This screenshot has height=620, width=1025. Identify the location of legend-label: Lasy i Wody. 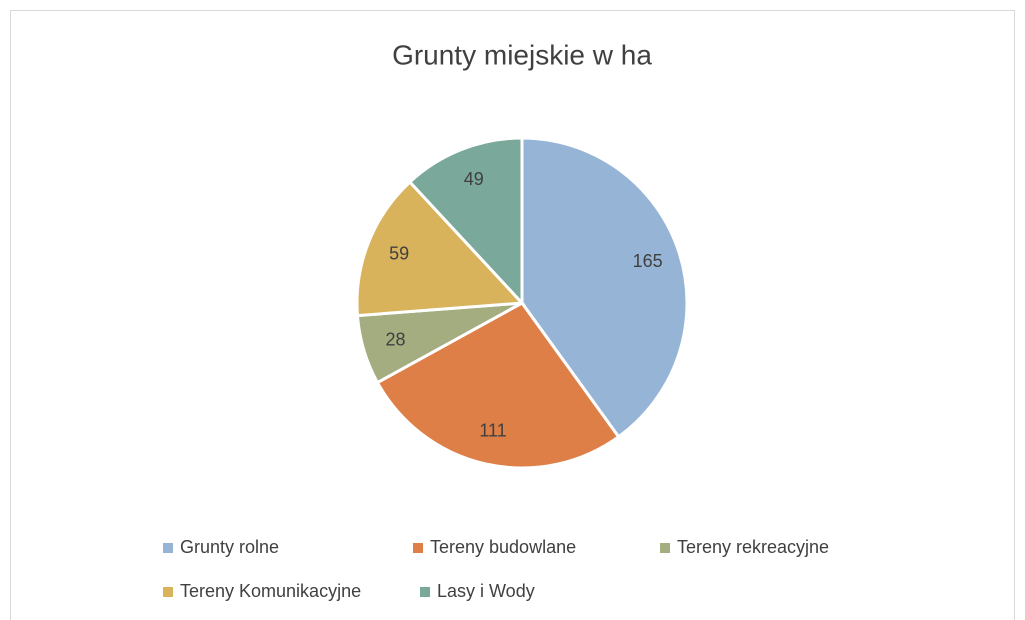
(486, 591).